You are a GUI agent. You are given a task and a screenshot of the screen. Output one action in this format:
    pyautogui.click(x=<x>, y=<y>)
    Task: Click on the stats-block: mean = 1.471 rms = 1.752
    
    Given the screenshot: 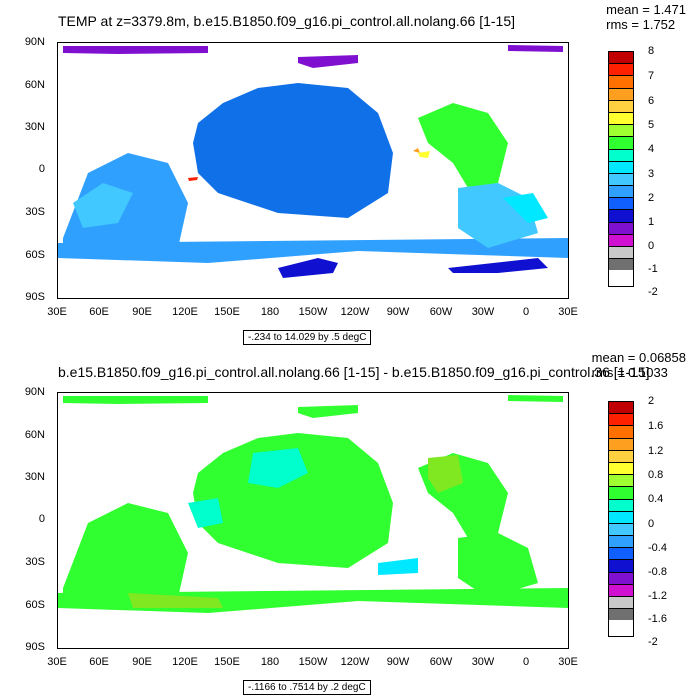 What is the action you would take?
    pyautogui.click(x=646, y=17)
    